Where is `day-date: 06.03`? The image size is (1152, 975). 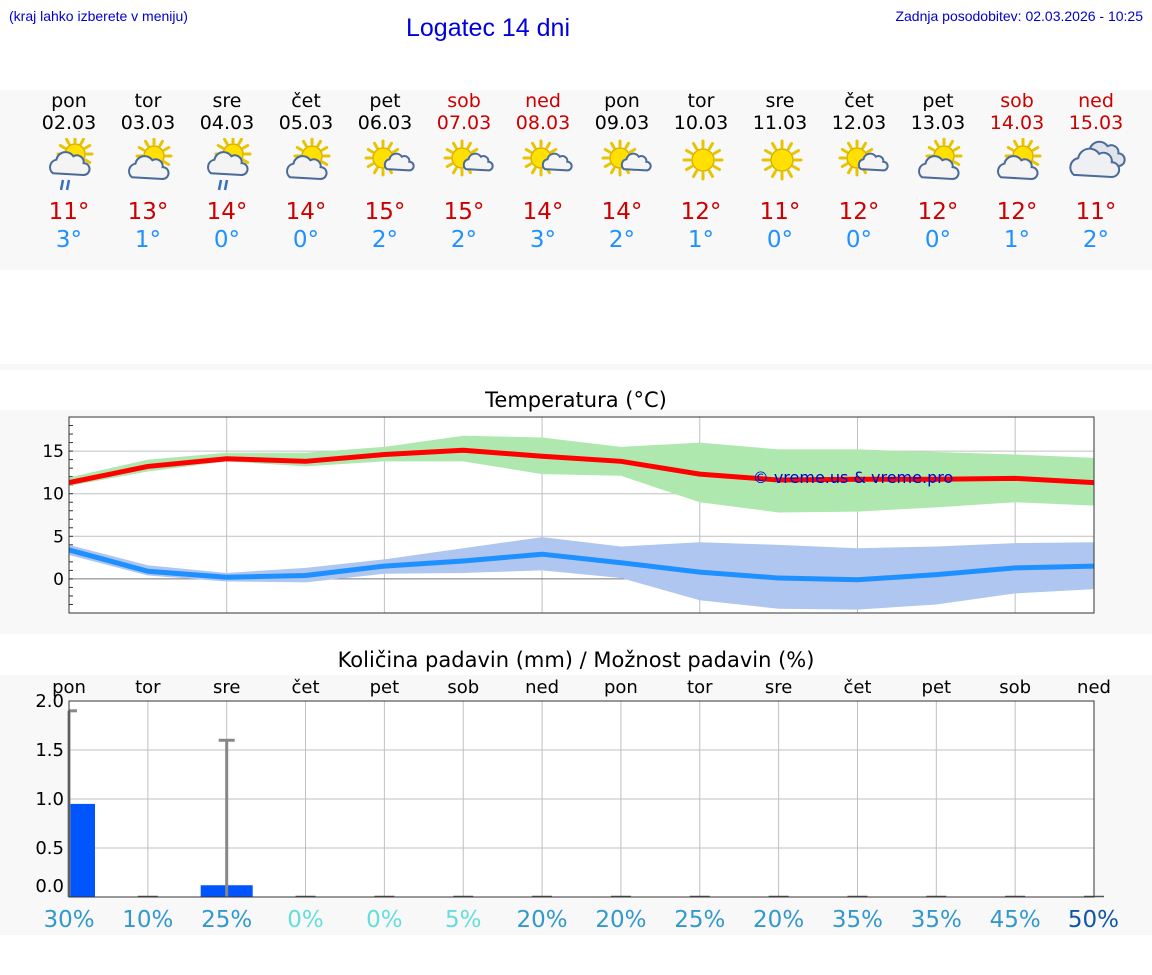 day-date: 06.03 is located at coordinates (385, 123).